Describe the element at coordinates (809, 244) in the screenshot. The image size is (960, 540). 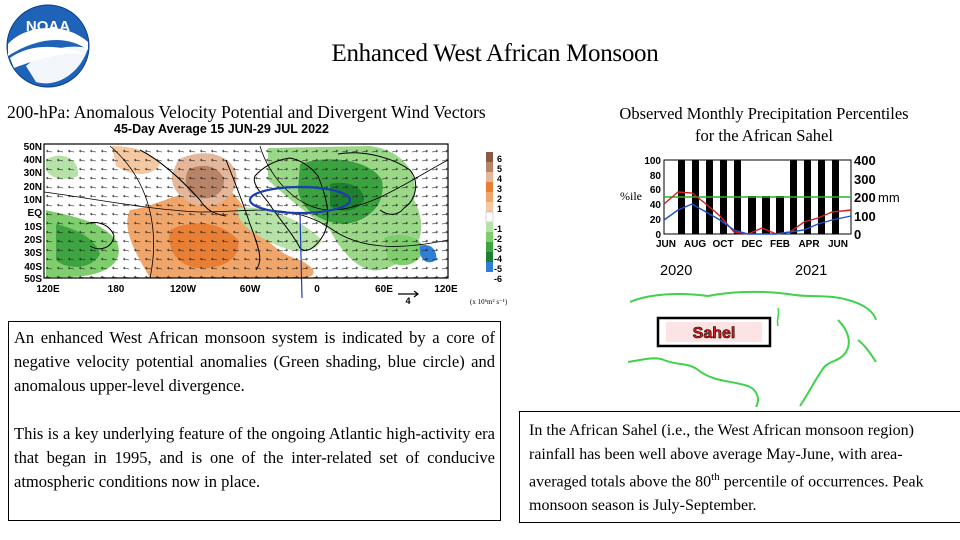
I see `x-tick: APR` at that location.